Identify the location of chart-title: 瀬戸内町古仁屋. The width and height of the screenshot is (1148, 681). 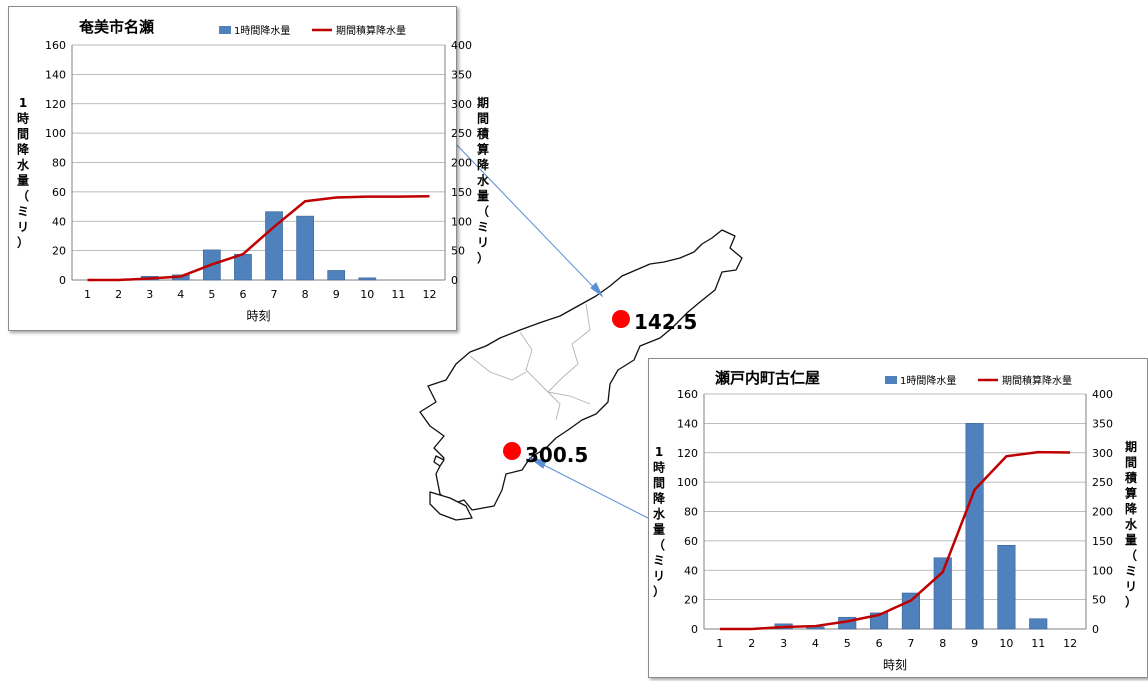
(767, 378).